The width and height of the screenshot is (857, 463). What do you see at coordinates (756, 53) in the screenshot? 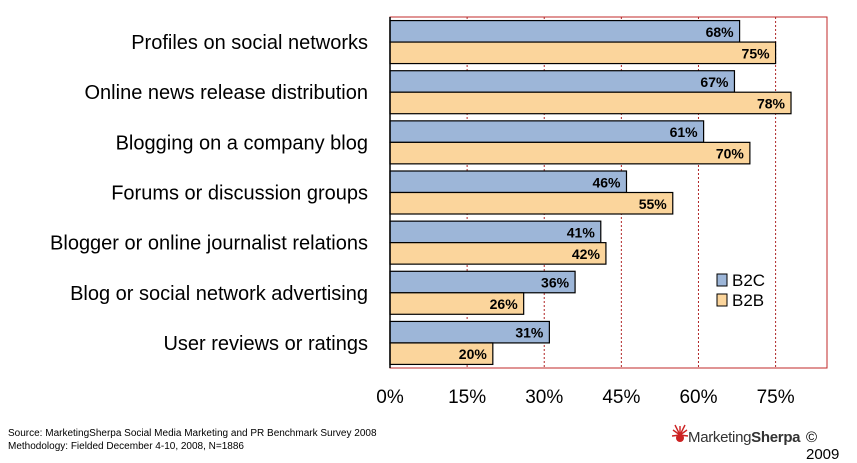
I see `value-label-b2b-profiles-on-social-networks: 75%` at bounding box center [756, 53].